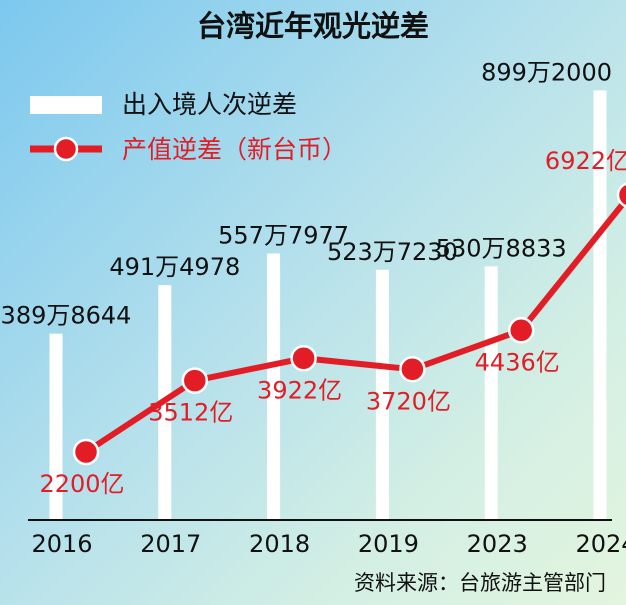  I want to click on line-marker-2019, so click(412, 369).